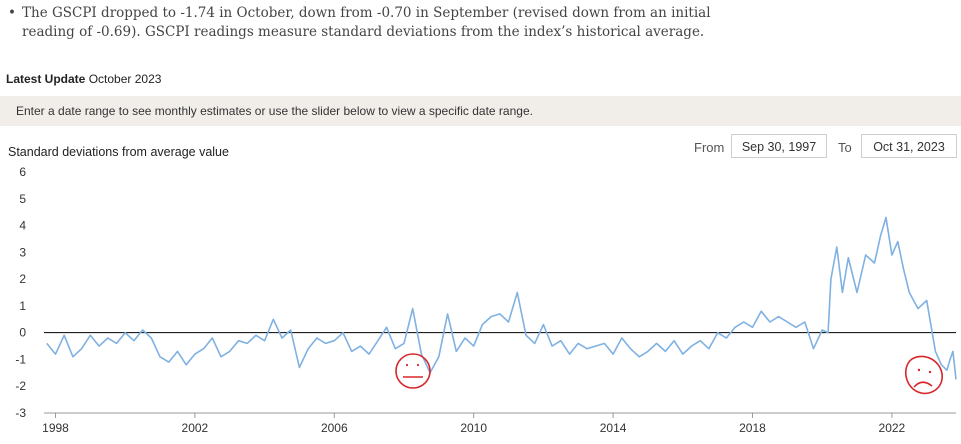 This screenshot has height=444, width=961. What do you see at coordinates (473, 428) in the screenshot?
I see `x-tick-label: 2010` at bounding box center [473, 428].